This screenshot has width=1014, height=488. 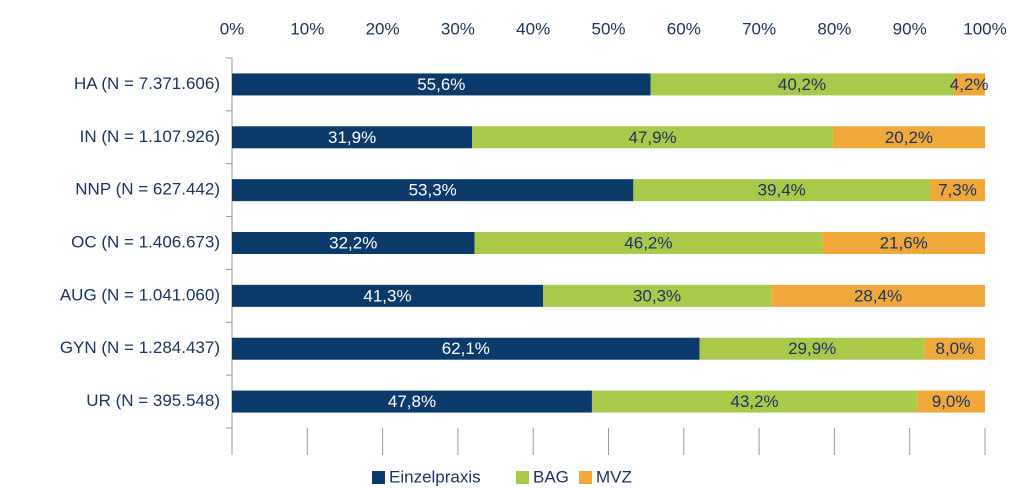 I want to click on legend-label: MVZ, so click(x=614, y=476).